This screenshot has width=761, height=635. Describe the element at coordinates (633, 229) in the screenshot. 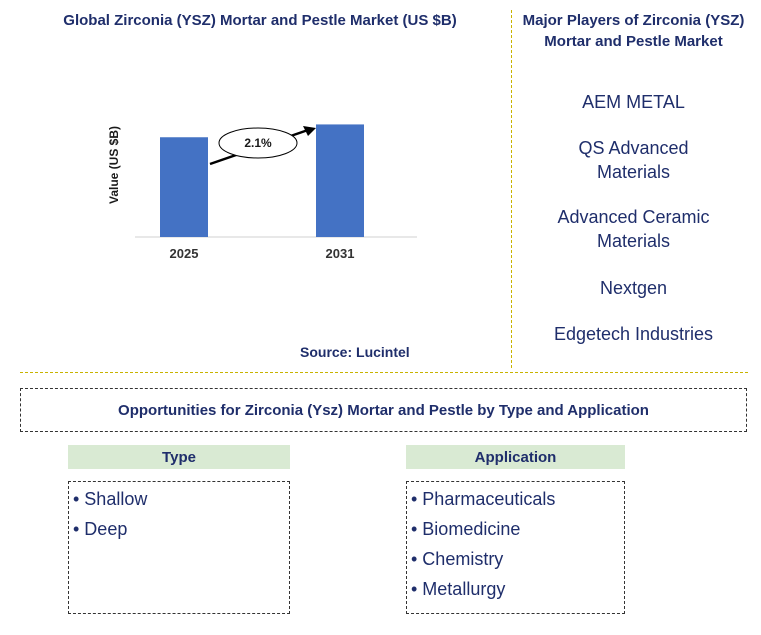

I see `player-item: Advanced Ceramic Materials` at that location.